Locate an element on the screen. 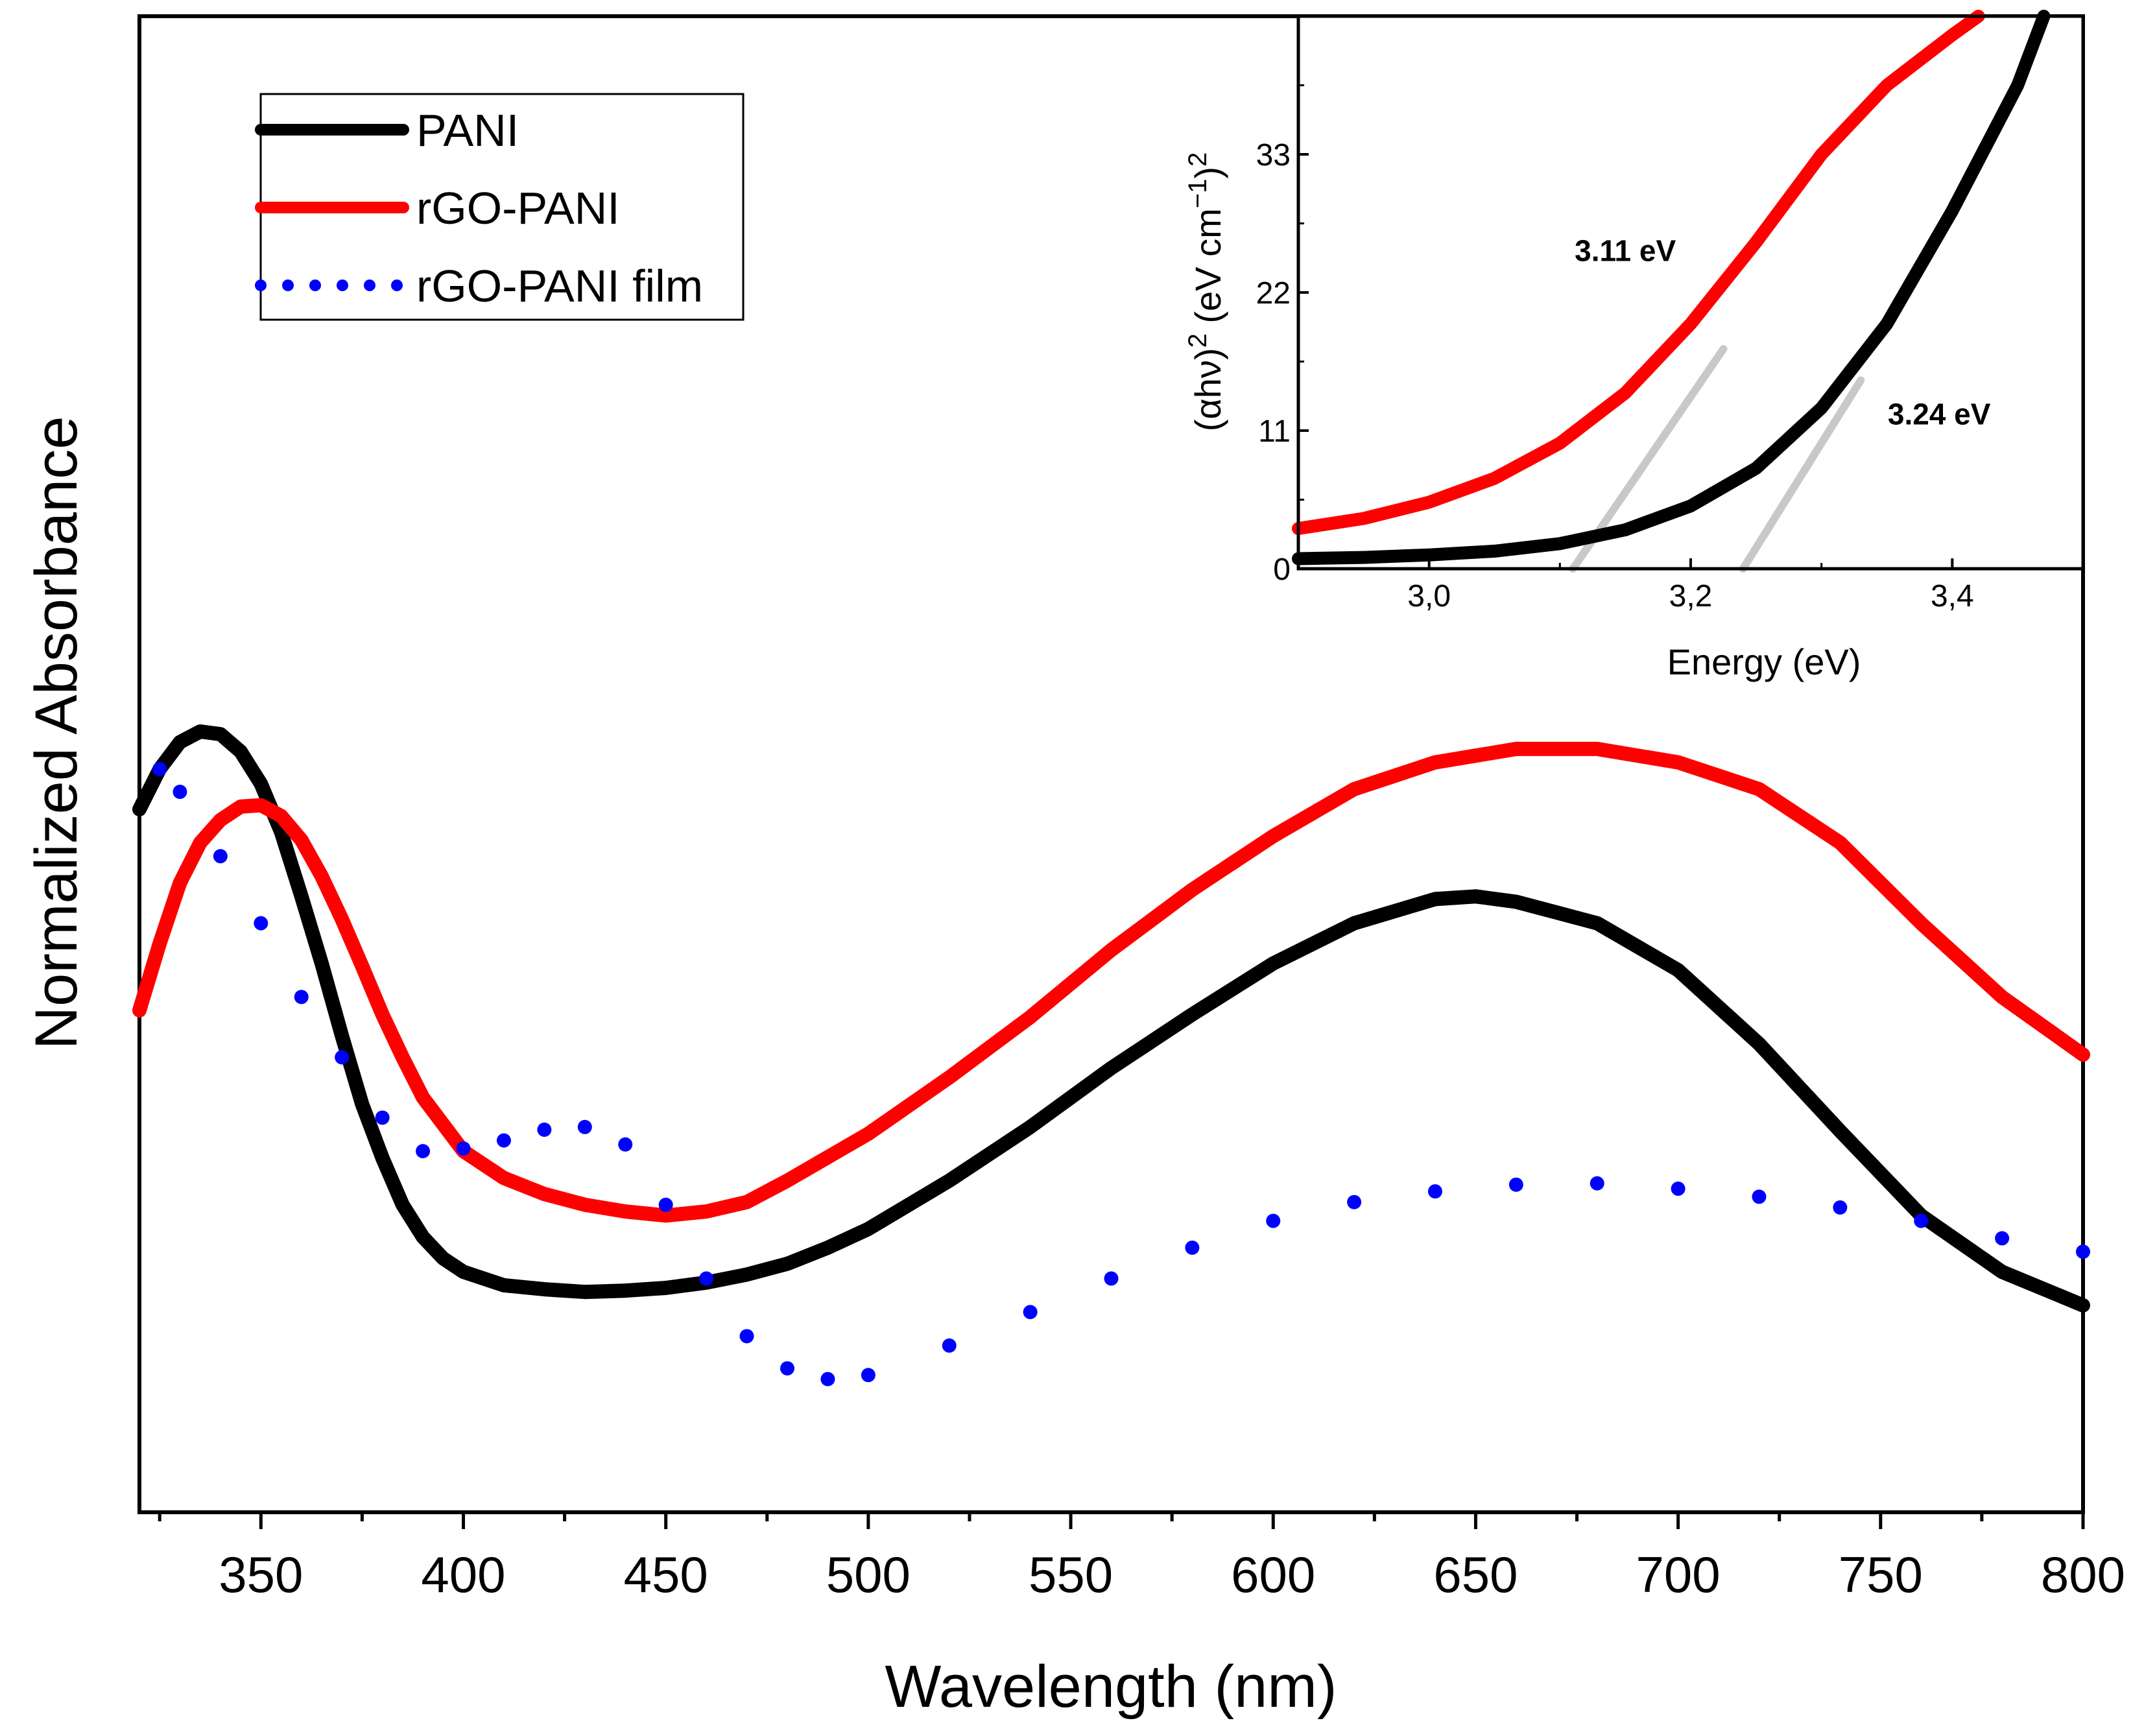 The height and width of the screenshot is (1736, 2144). legend-entry-rgo-pani: rGO-PANI is located at coordinates (437, 208).